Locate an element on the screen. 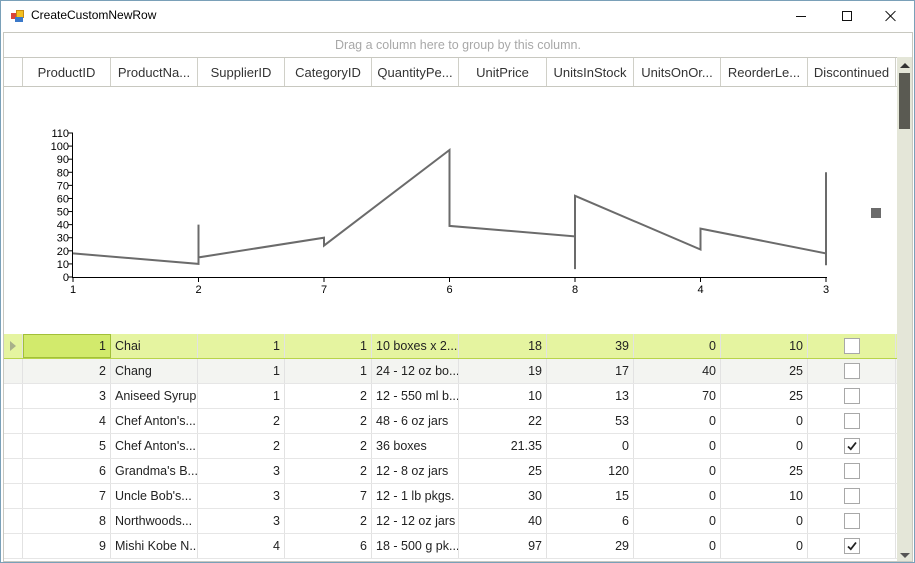 The width and height of the screenshot is (915, 563). cell-supplierid: 2 is located at coordinates (241, 421).